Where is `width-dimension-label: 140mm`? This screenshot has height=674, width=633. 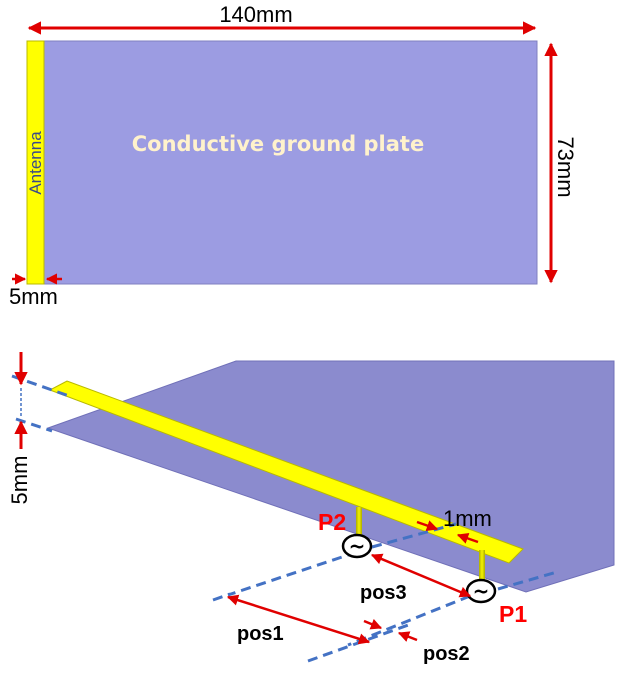 width-dimension-label: 140mm is located at coordinates (255, 14).